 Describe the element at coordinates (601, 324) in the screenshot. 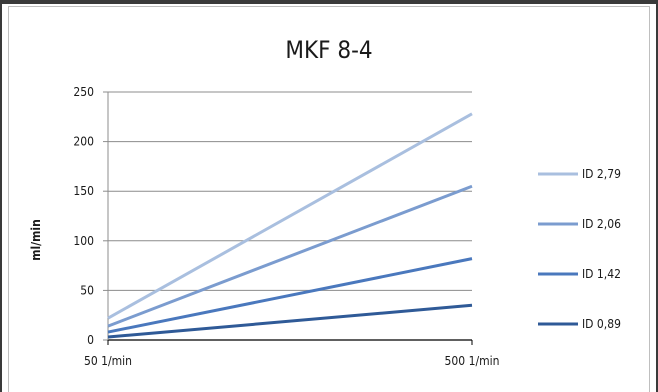

I see `legend-label: ID 0,89` at that location.